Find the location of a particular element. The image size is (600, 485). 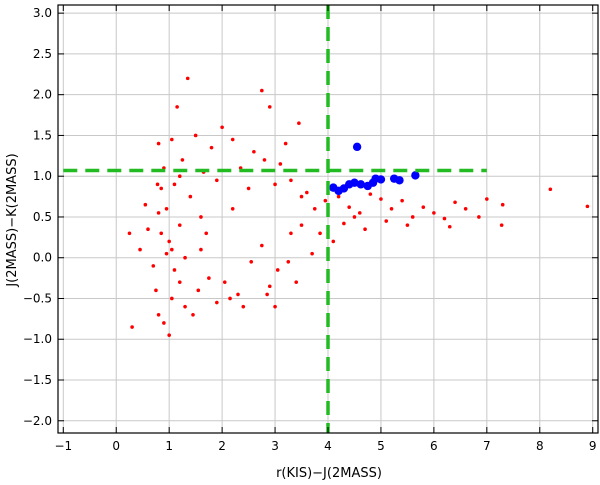

y-tick-label: 3.0 is located at coordinates (42, 13).